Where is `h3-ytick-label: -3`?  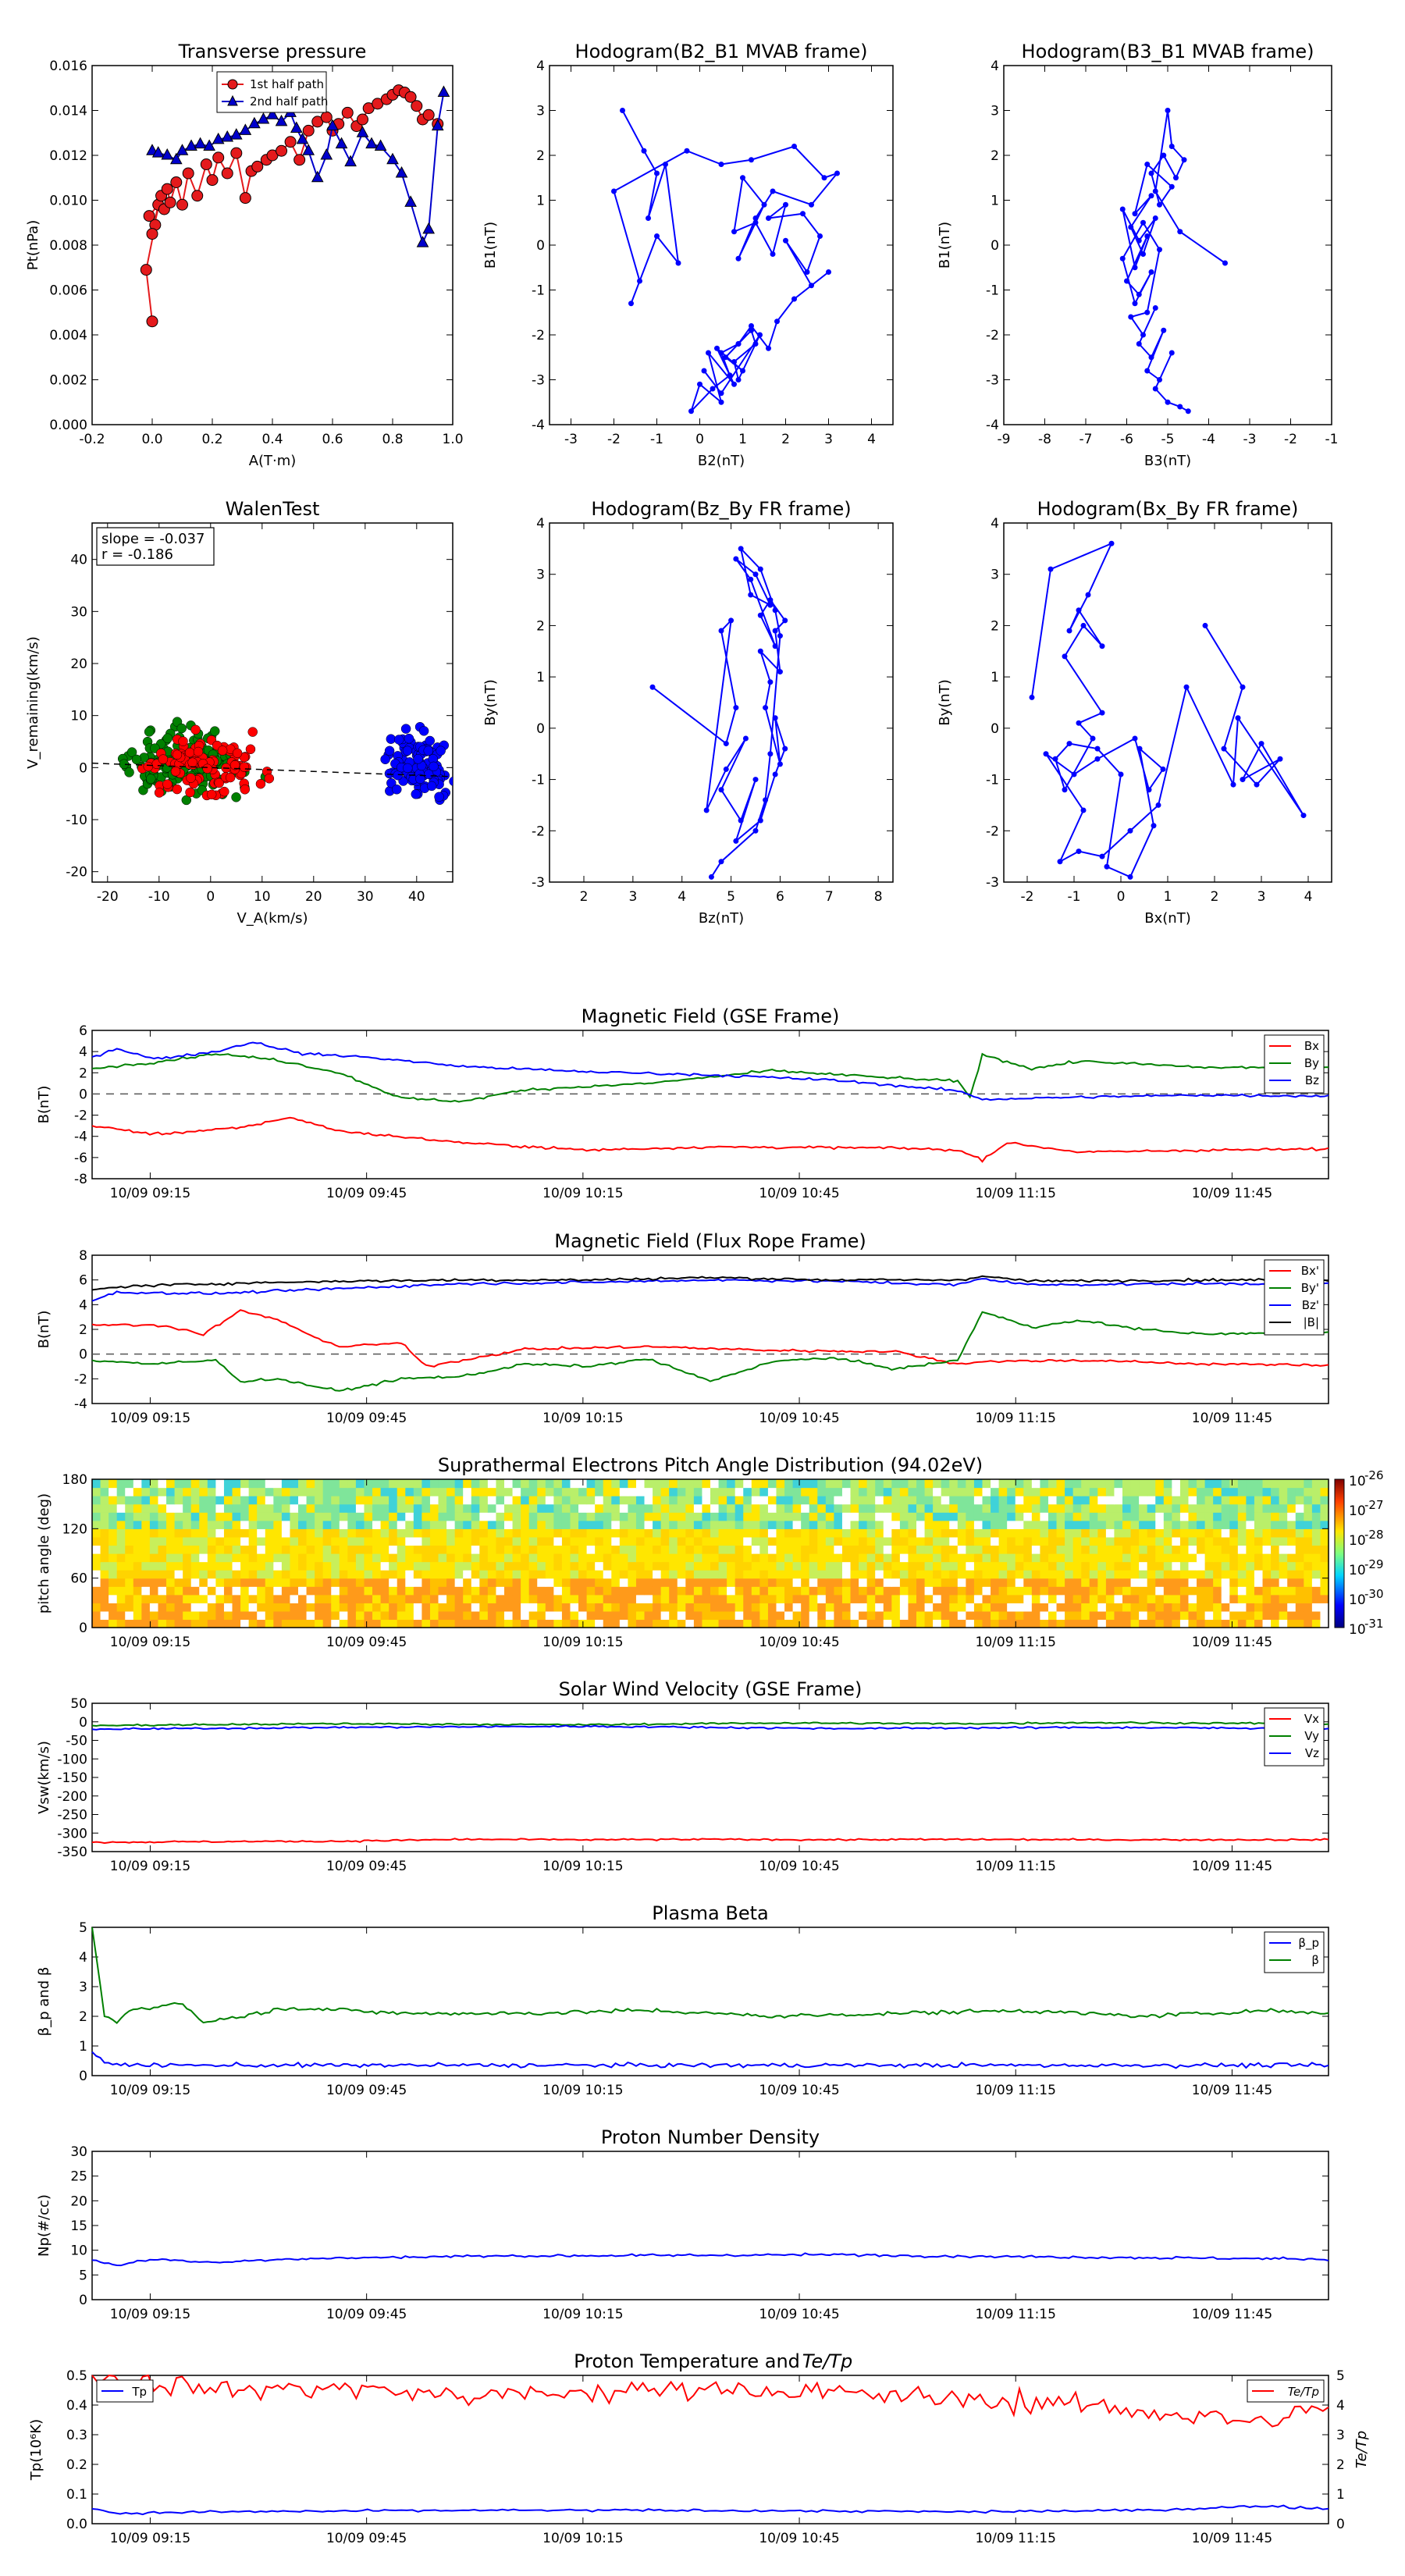
h3-ytick-label: -3 is located at coordinates (539, 883).